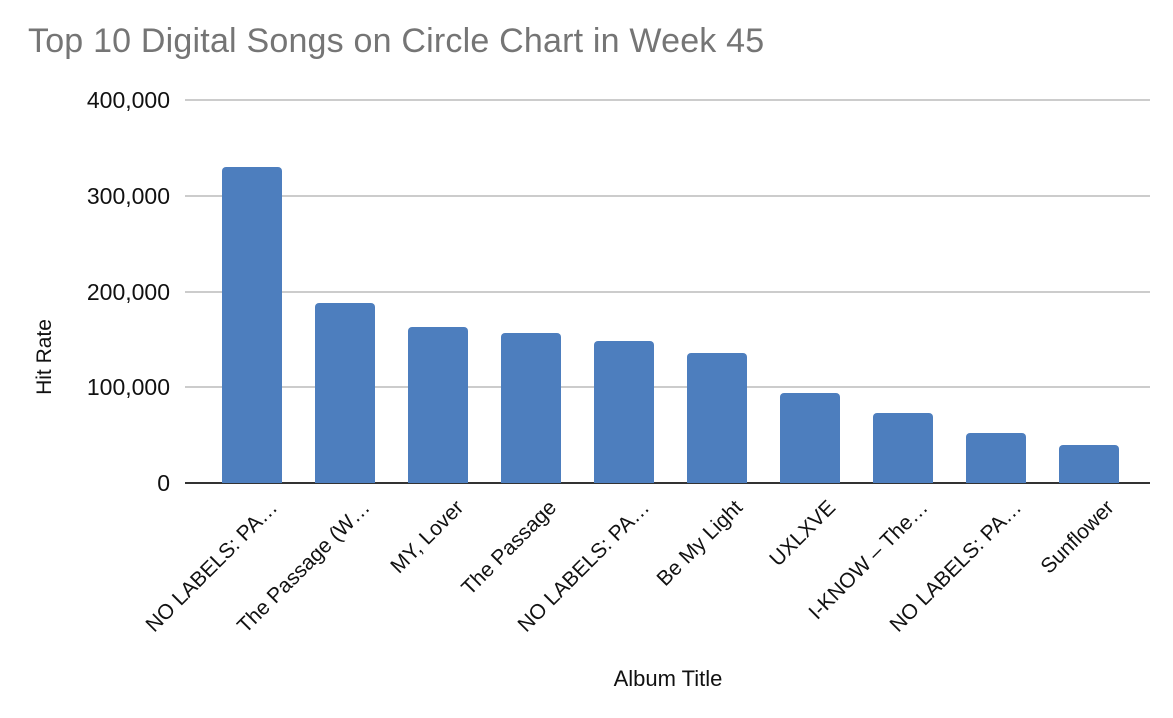 The height and width of the screenshot is (718, 1173). Describe the element at coordinates (128, 387) in the screenshot. I see `y-tick-label: 100,000` at that location.